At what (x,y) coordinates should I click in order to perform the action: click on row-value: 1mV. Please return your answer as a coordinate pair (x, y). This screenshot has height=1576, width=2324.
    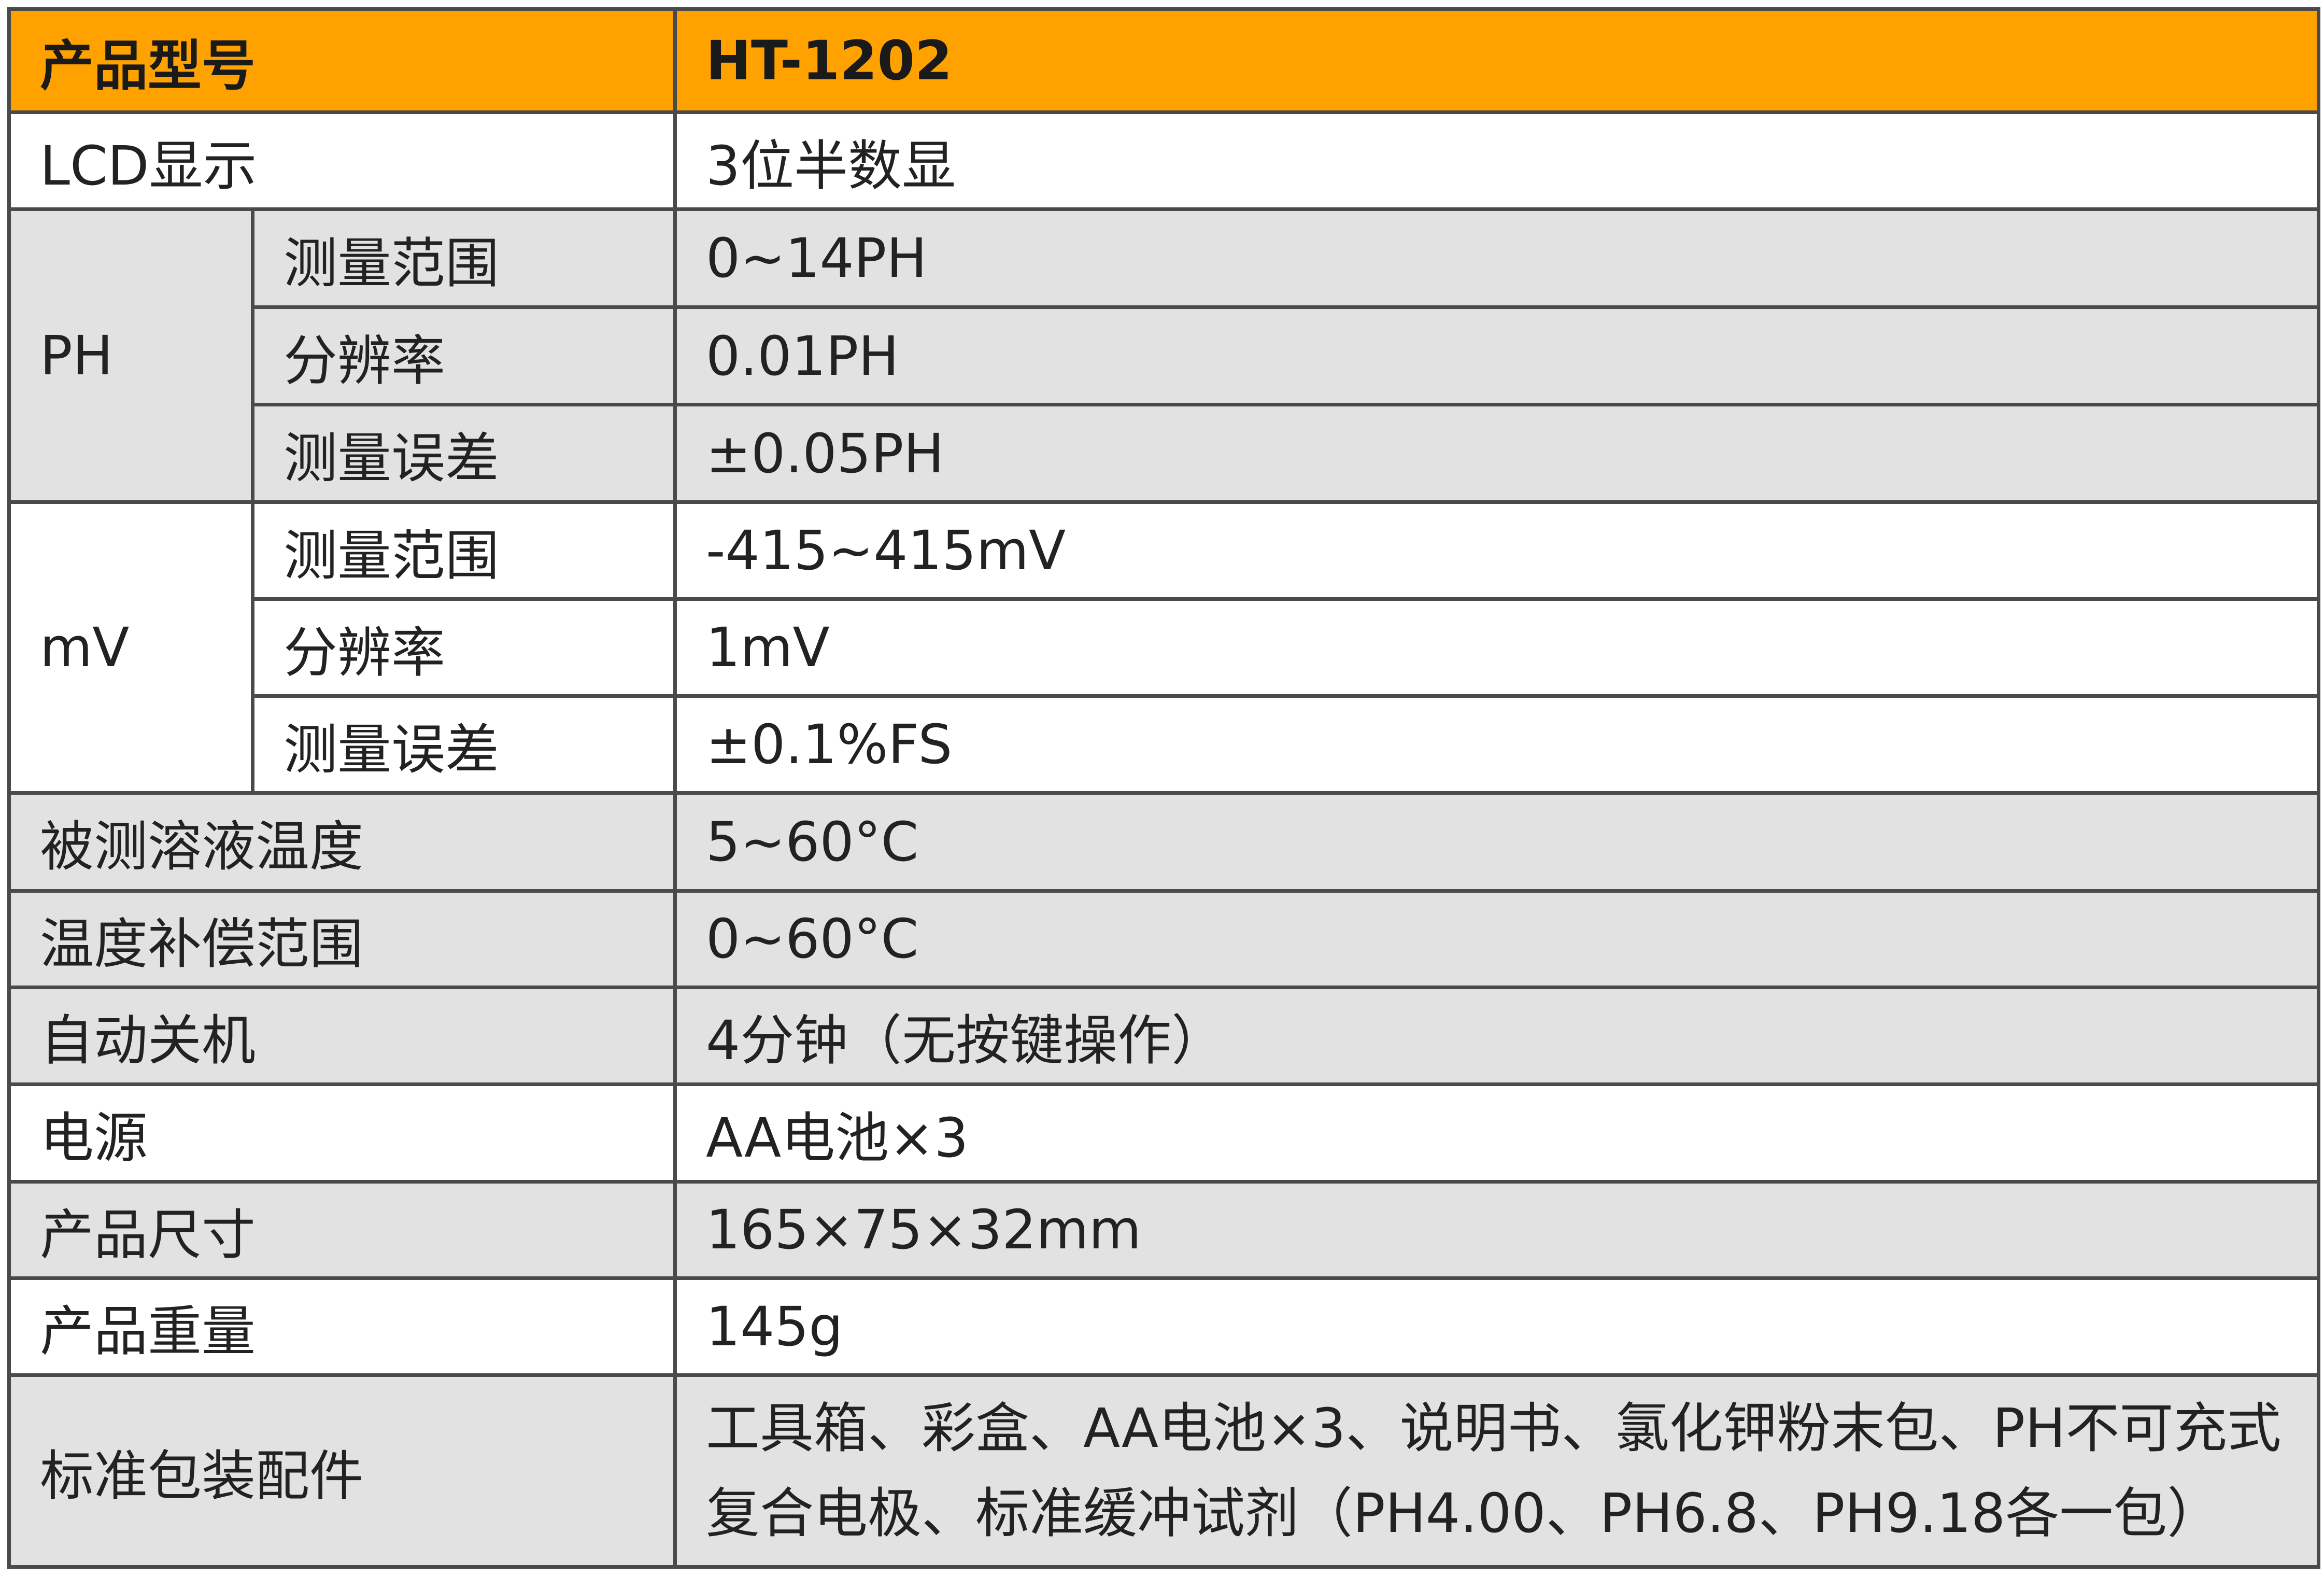
    Looking at the image, I should click on (1497, 647).